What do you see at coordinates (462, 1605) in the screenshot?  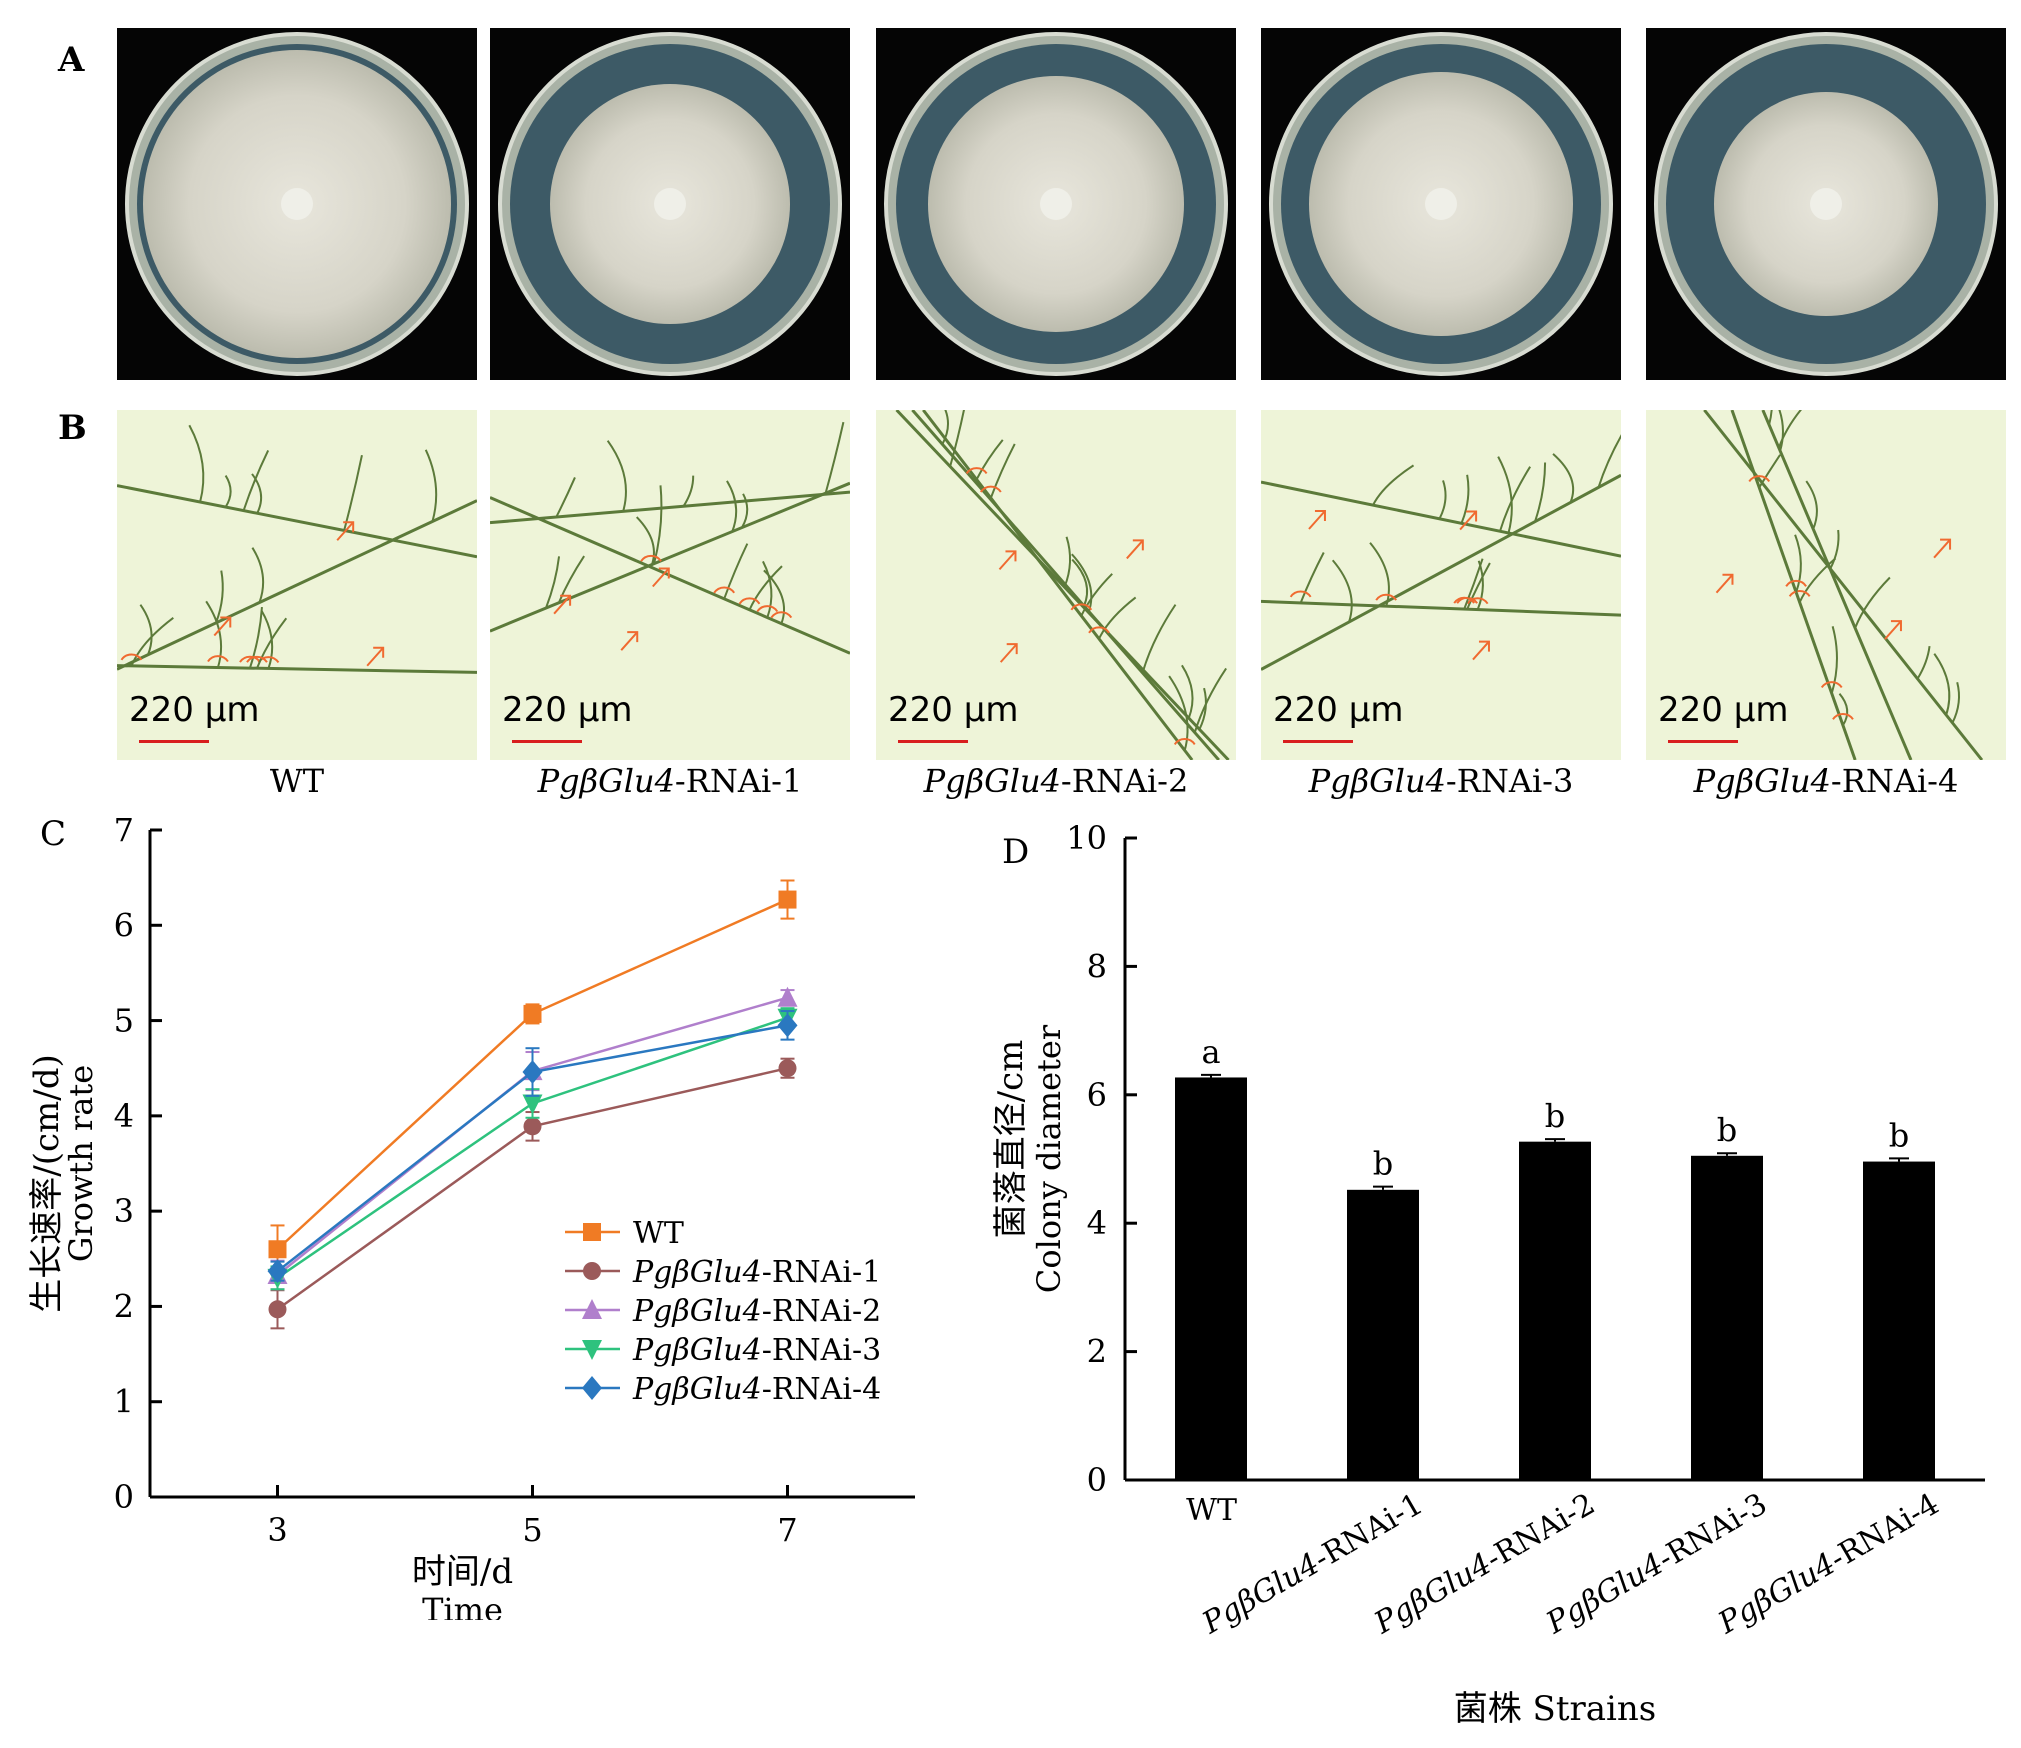 I see `x-axis-title-en: Time` at bounding box center [462, 1605].